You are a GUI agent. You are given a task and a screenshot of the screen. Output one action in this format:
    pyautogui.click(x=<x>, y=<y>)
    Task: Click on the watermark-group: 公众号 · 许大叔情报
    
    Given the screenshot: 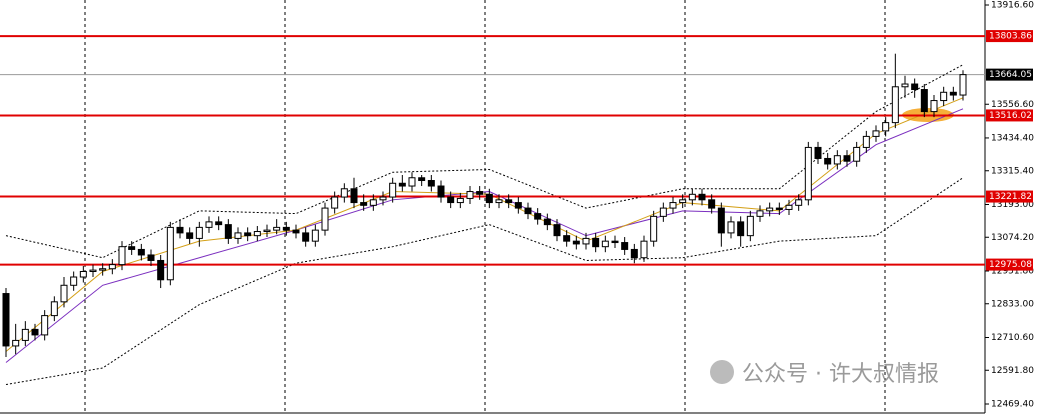 What is the action you would take?
    pyautogui.click(x=824, y=373)
    